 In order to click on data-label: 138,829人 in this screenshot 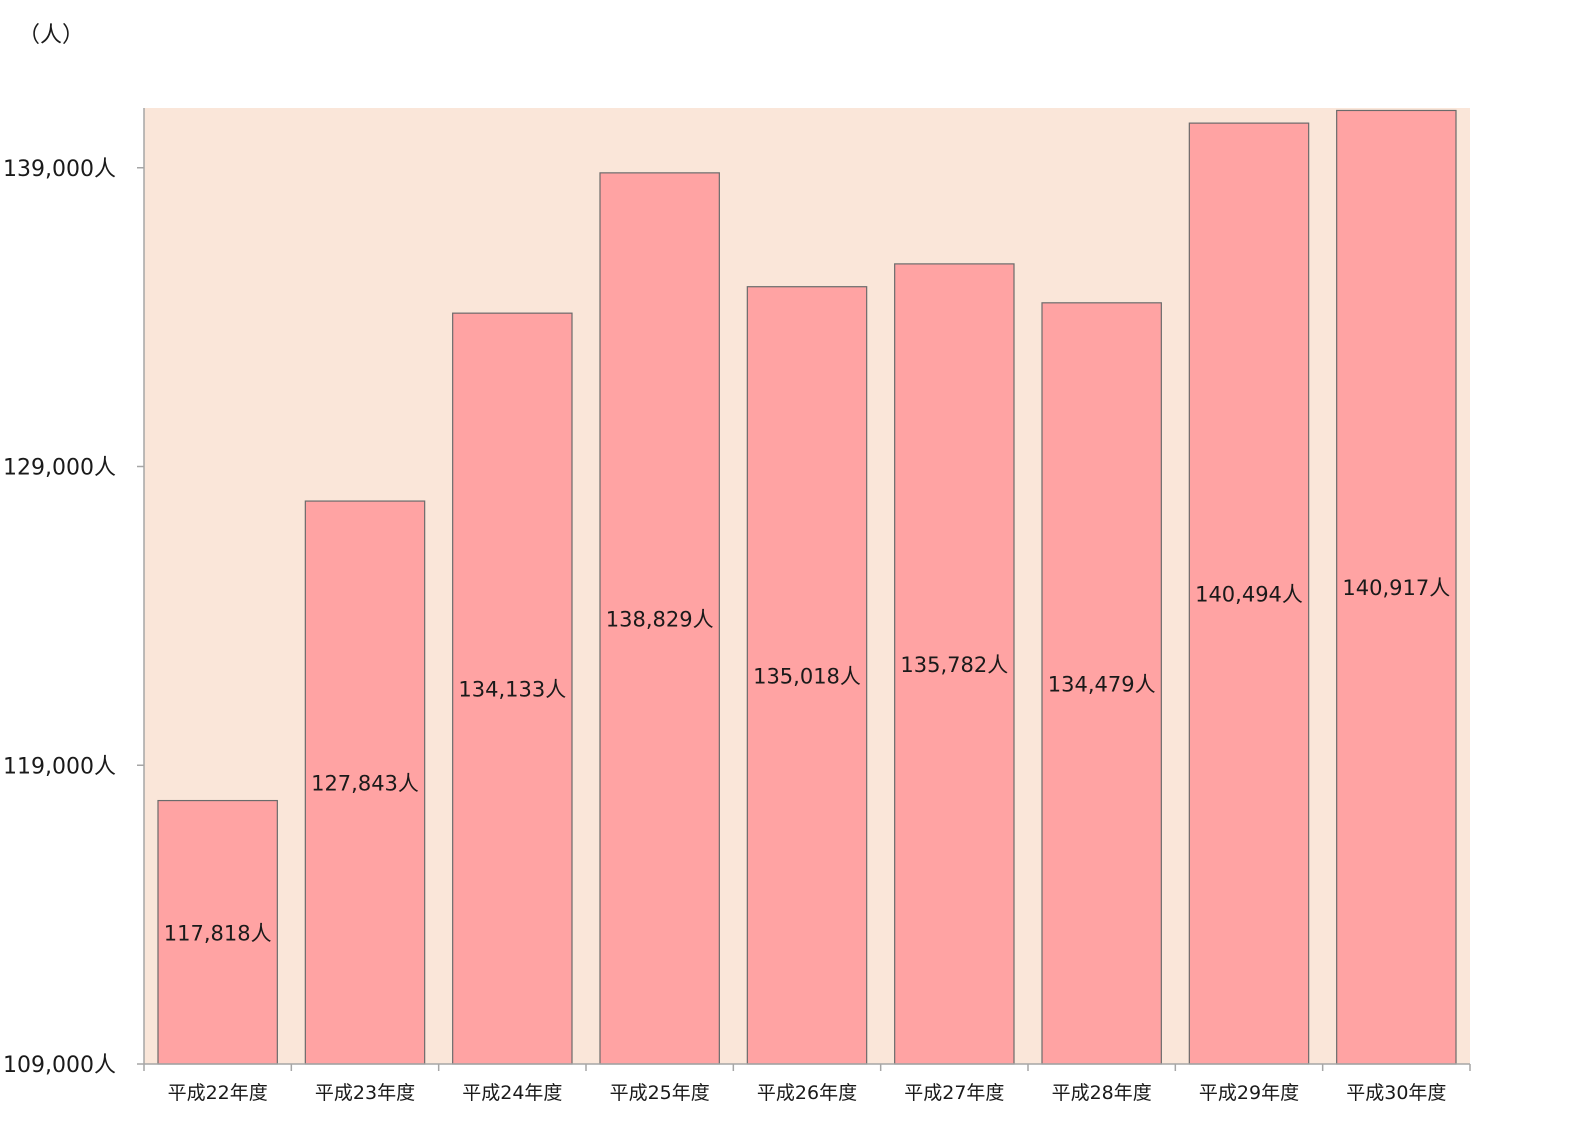, I will do `click(660, 619)`.